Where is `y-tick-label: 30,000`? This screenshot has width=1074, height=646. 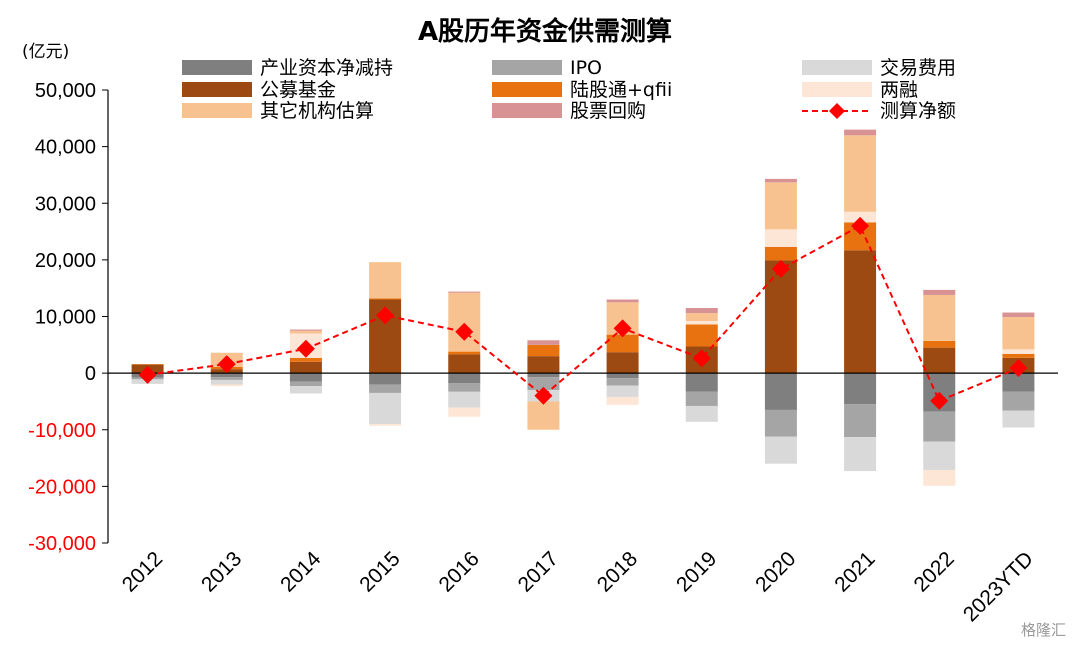
y-tick-label: 30,000 is located at coordinates (65, 204).